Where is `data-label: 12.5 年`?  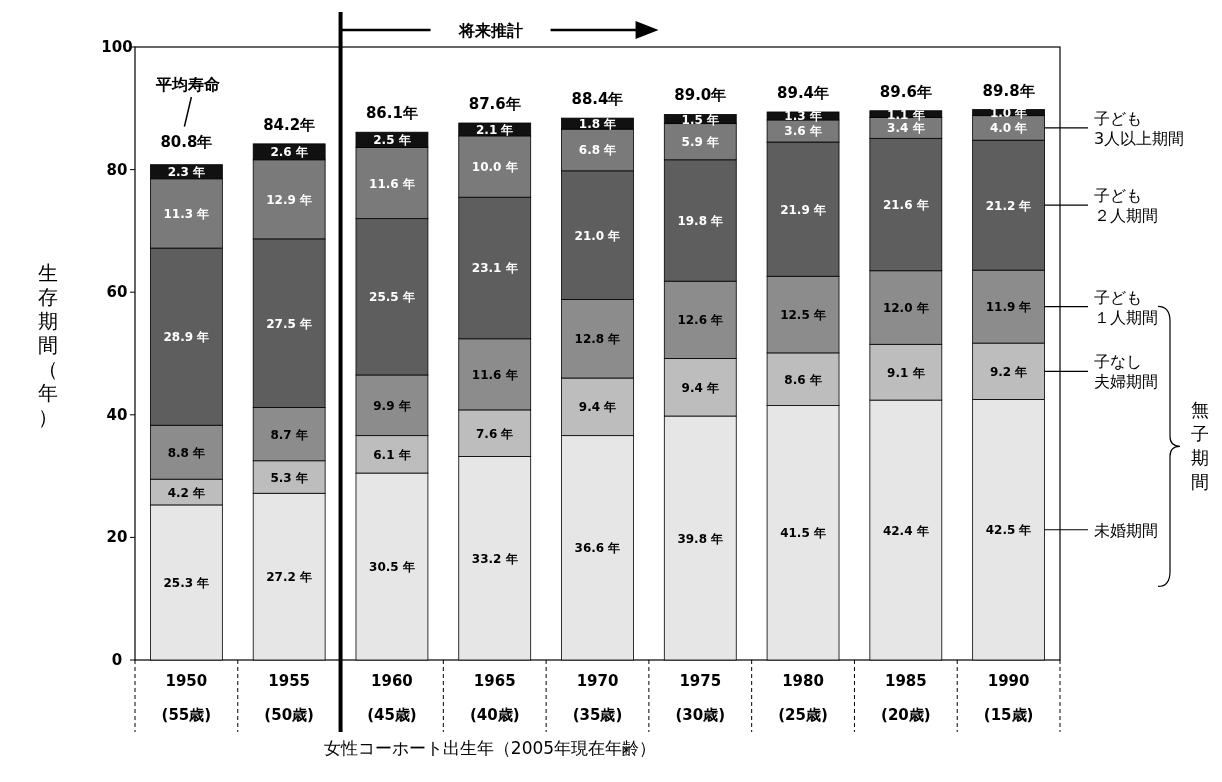
data-label: 12.5 年 is located at coordinates (803, 315).